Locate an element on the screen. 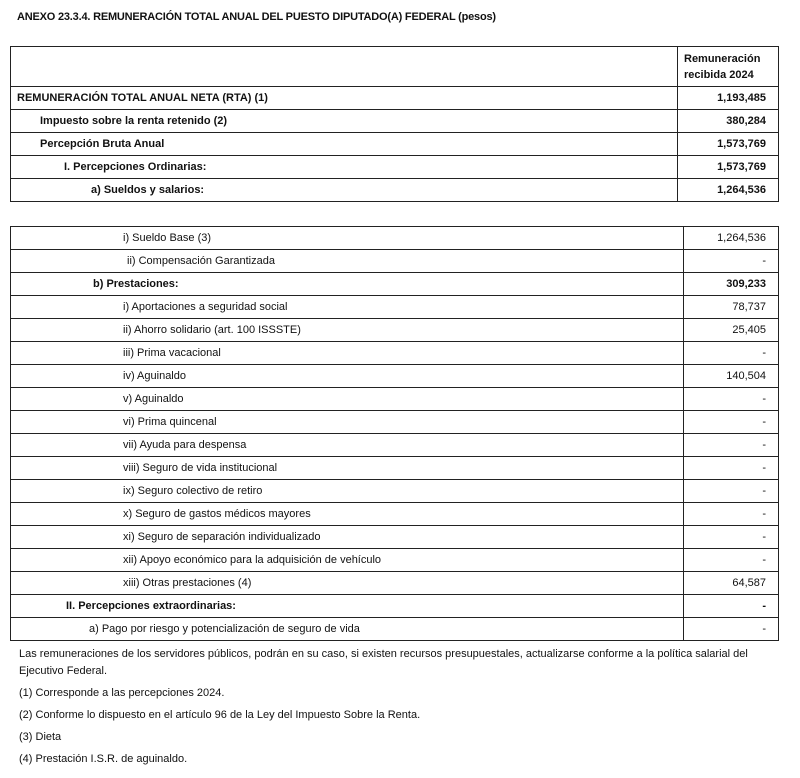 This screenshot has height=778, width=800. row-label: iii) Prima vacacional is located at coordinates (347, 353).